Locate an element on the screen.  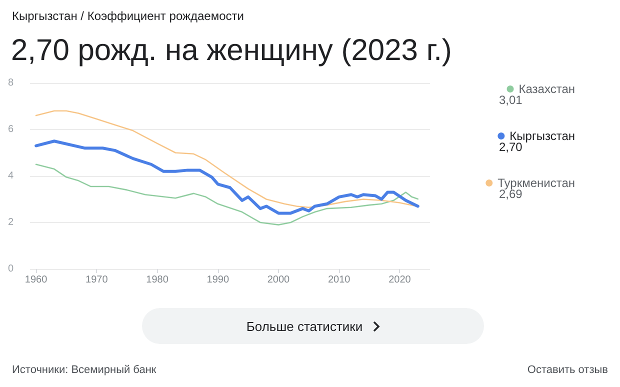
legend-label: Кыргызстан is located at coordinates (543, 136).